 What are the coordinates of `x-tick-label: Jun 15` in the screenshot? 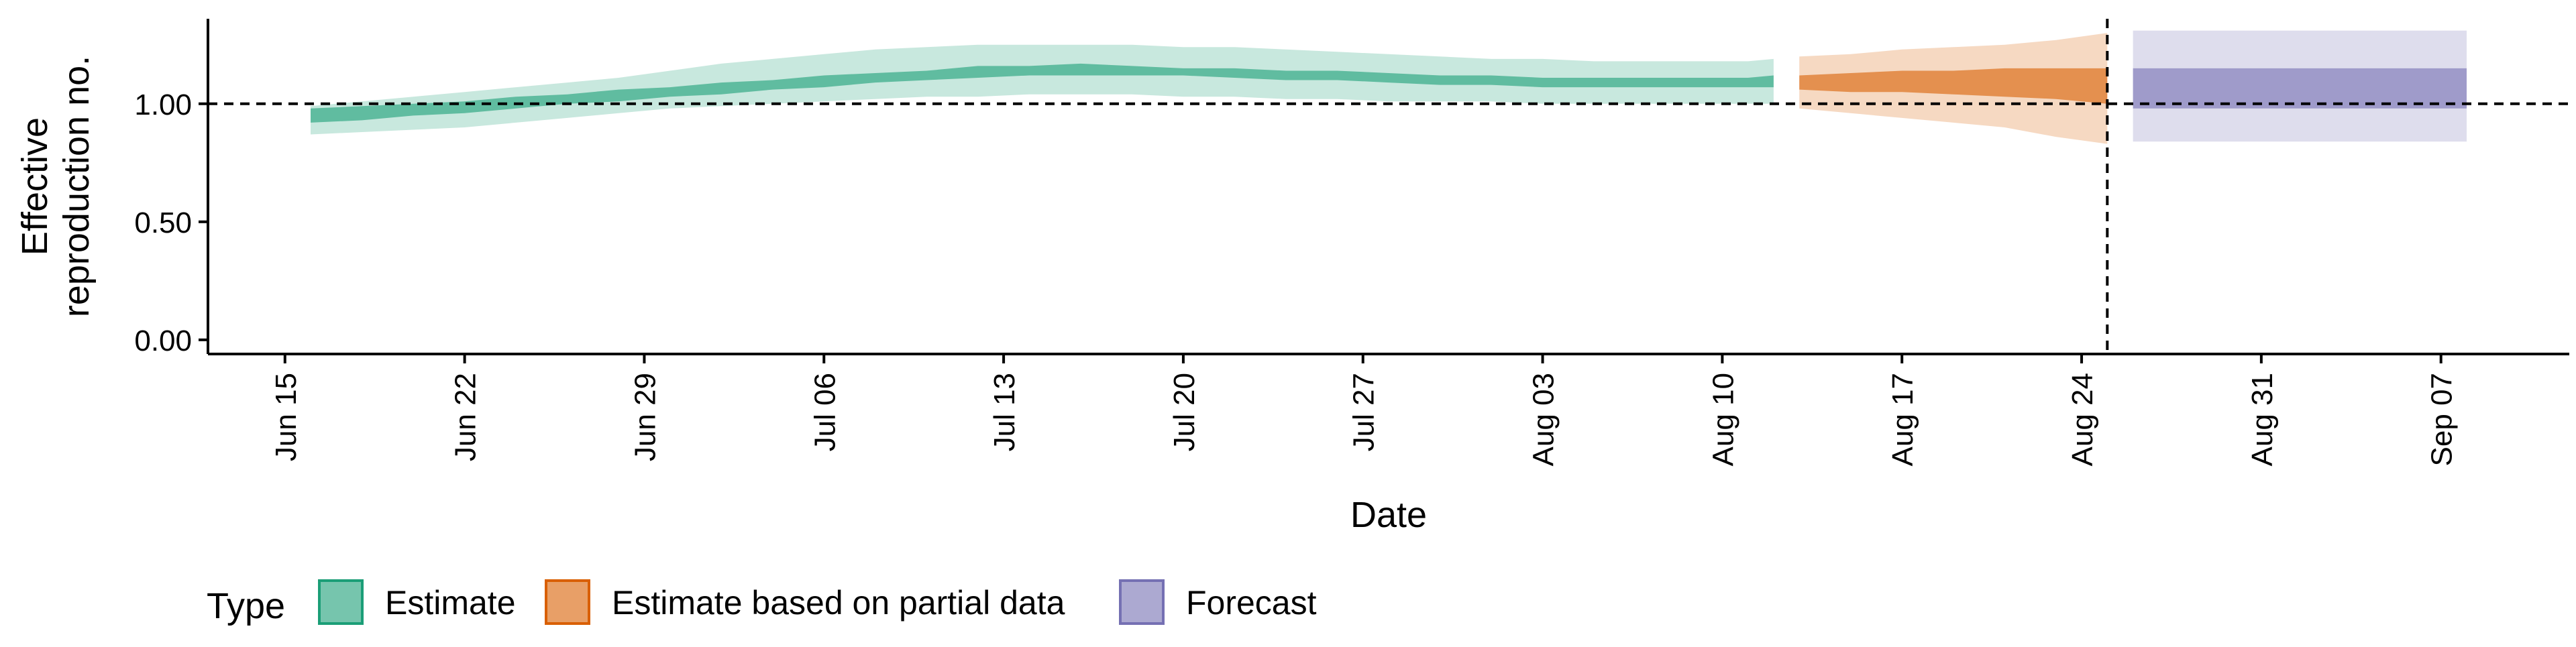 It's located at (286, 417).